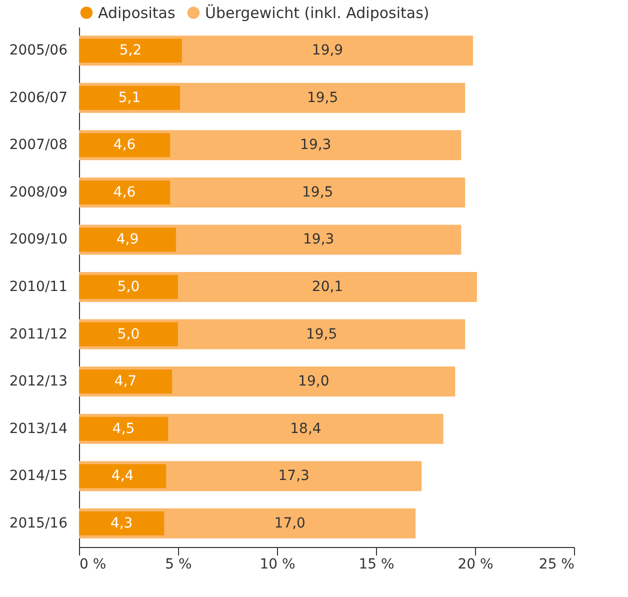 This screenshot has height=597, width=628. I want to click on legend-label: Adipositas, so click(137, 13).